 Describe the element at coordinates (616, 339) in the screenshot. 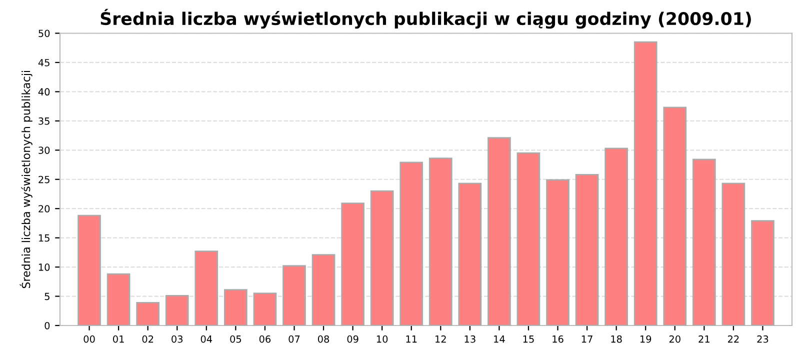

I see `x-tick-label: 18` at that location.